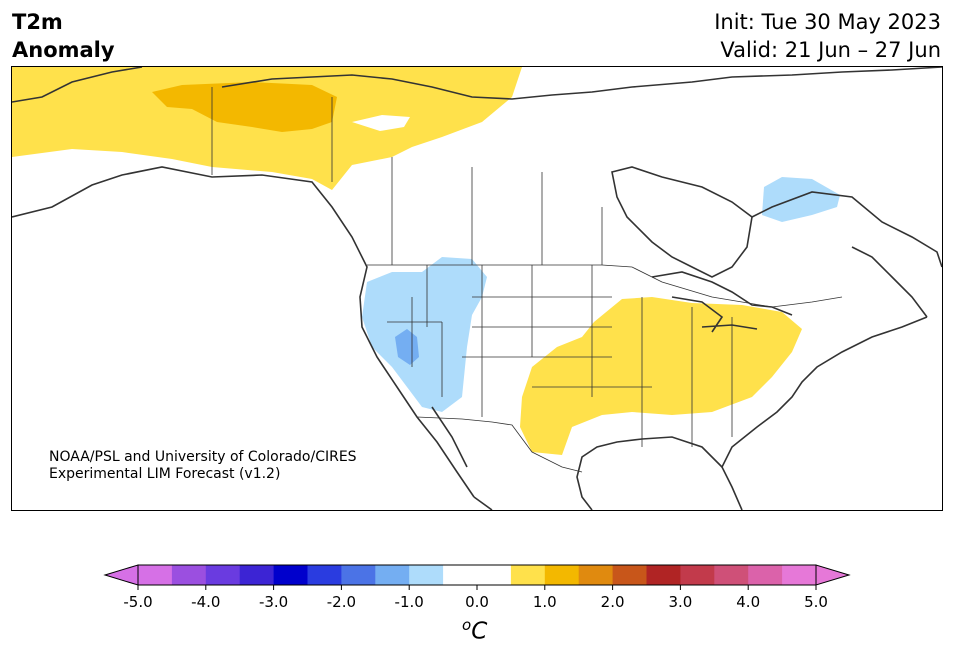 Image resolution: width=953 pixels, height=656 pixels. What do you see at coordinates (613, 602) in the screenshot?
I see `colorbar-tick-label: 2.0` at bounding box center [613, 602].